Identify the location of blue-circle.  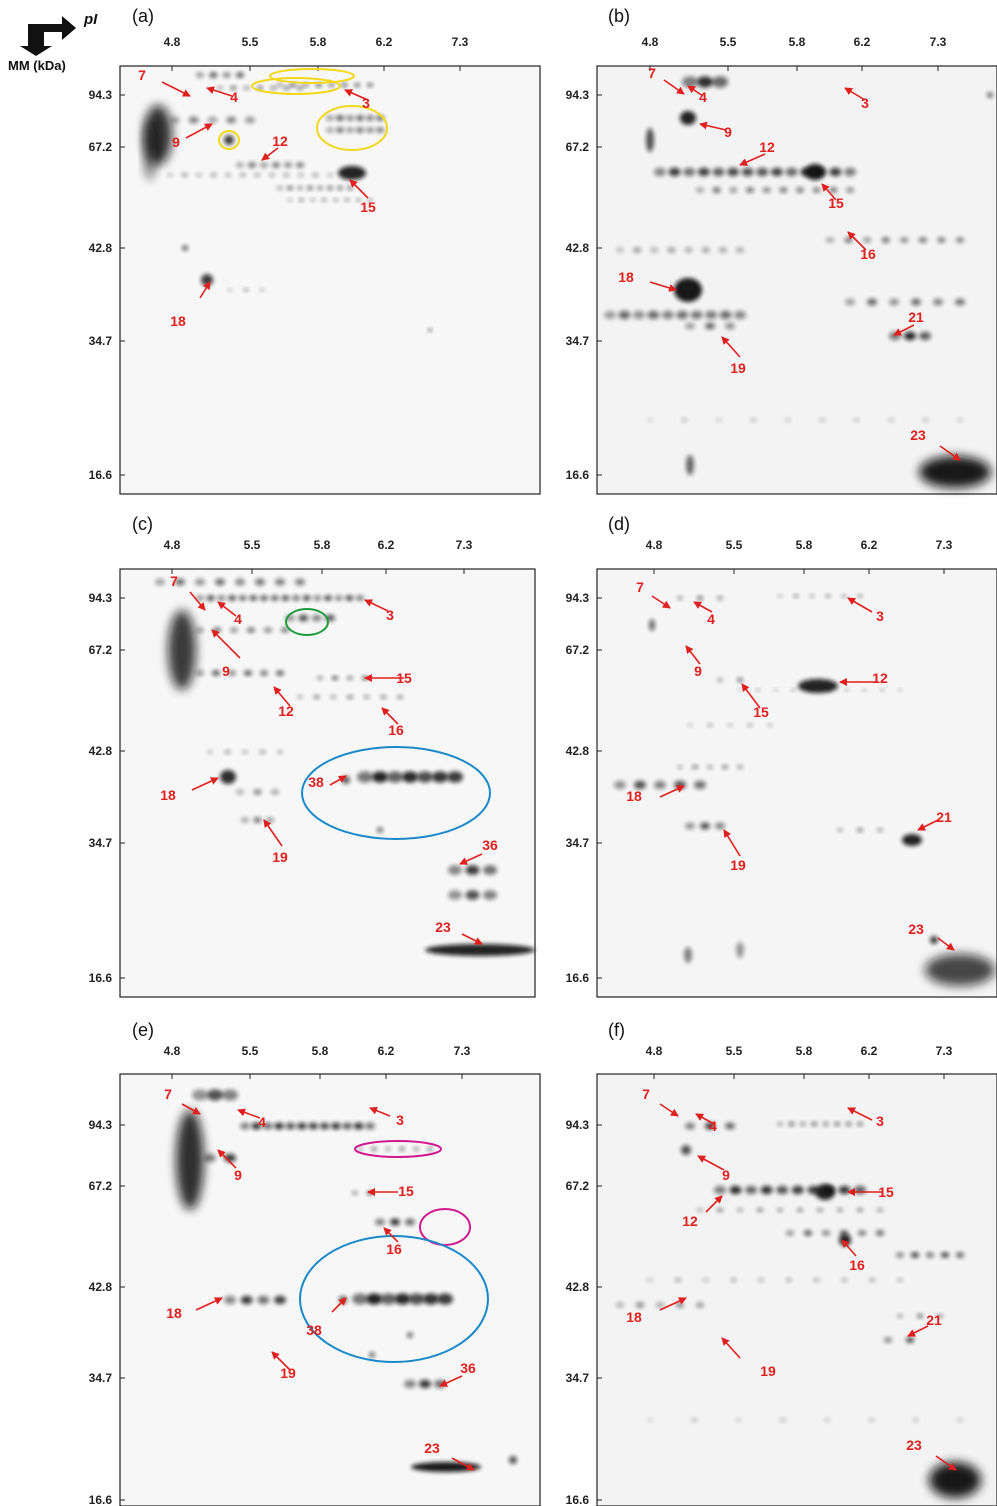
(394, 1299).